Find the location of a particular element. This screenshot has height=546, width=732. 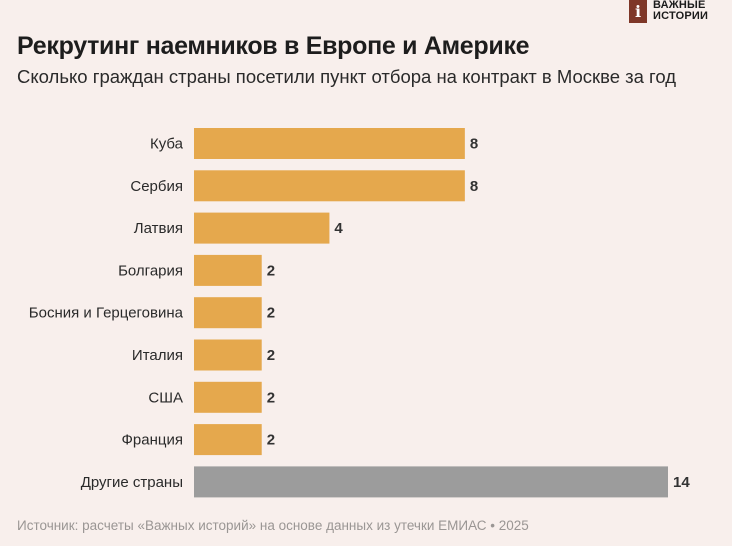

category-label: Босния и Герцеговина is located at coordinates (106, 313).